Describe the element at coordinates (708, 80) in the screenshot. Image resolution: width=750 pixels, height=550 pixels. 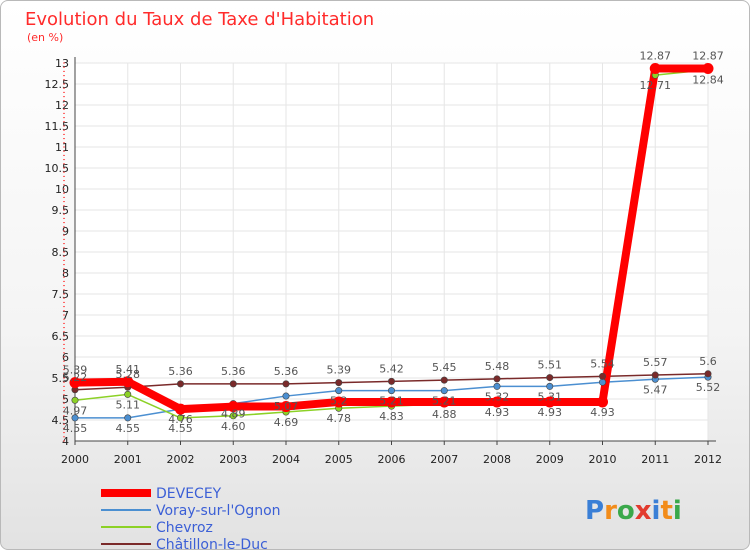
I see `data-label: 12.84` at that location.